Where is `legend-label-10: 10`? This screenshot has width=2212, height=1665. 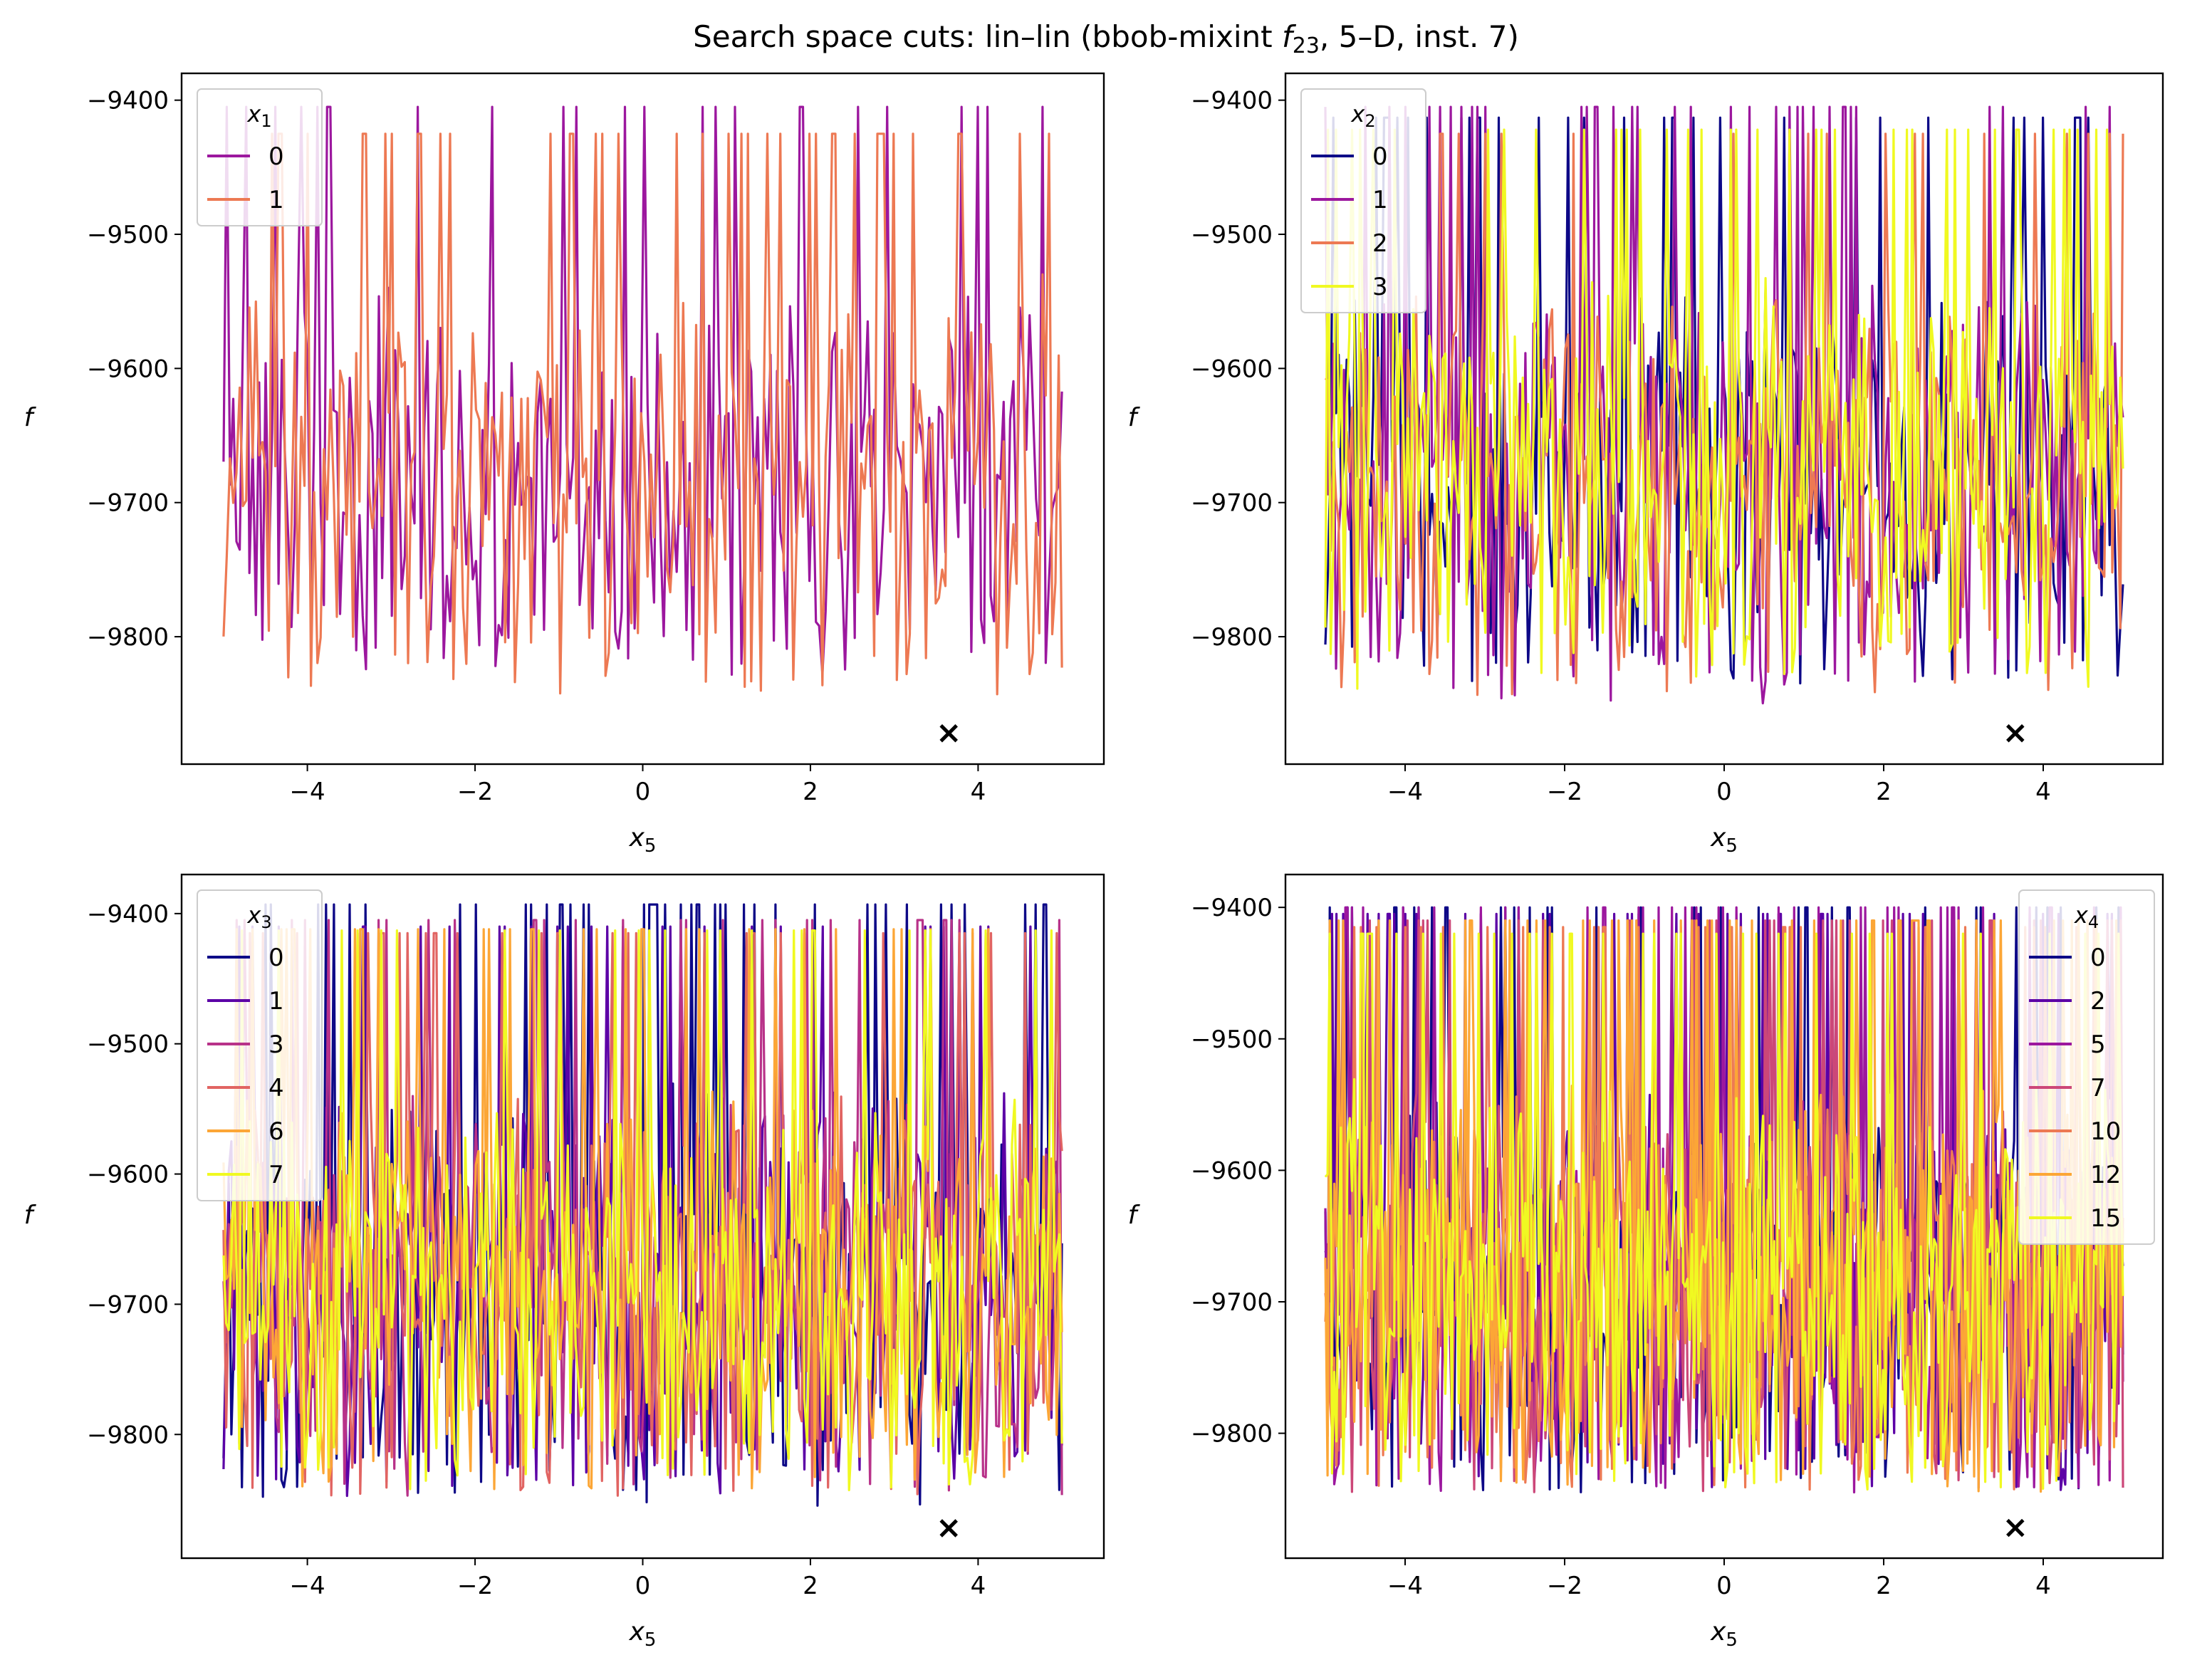
legend-label-10: 10 is located at coordinates (2105, 1131).